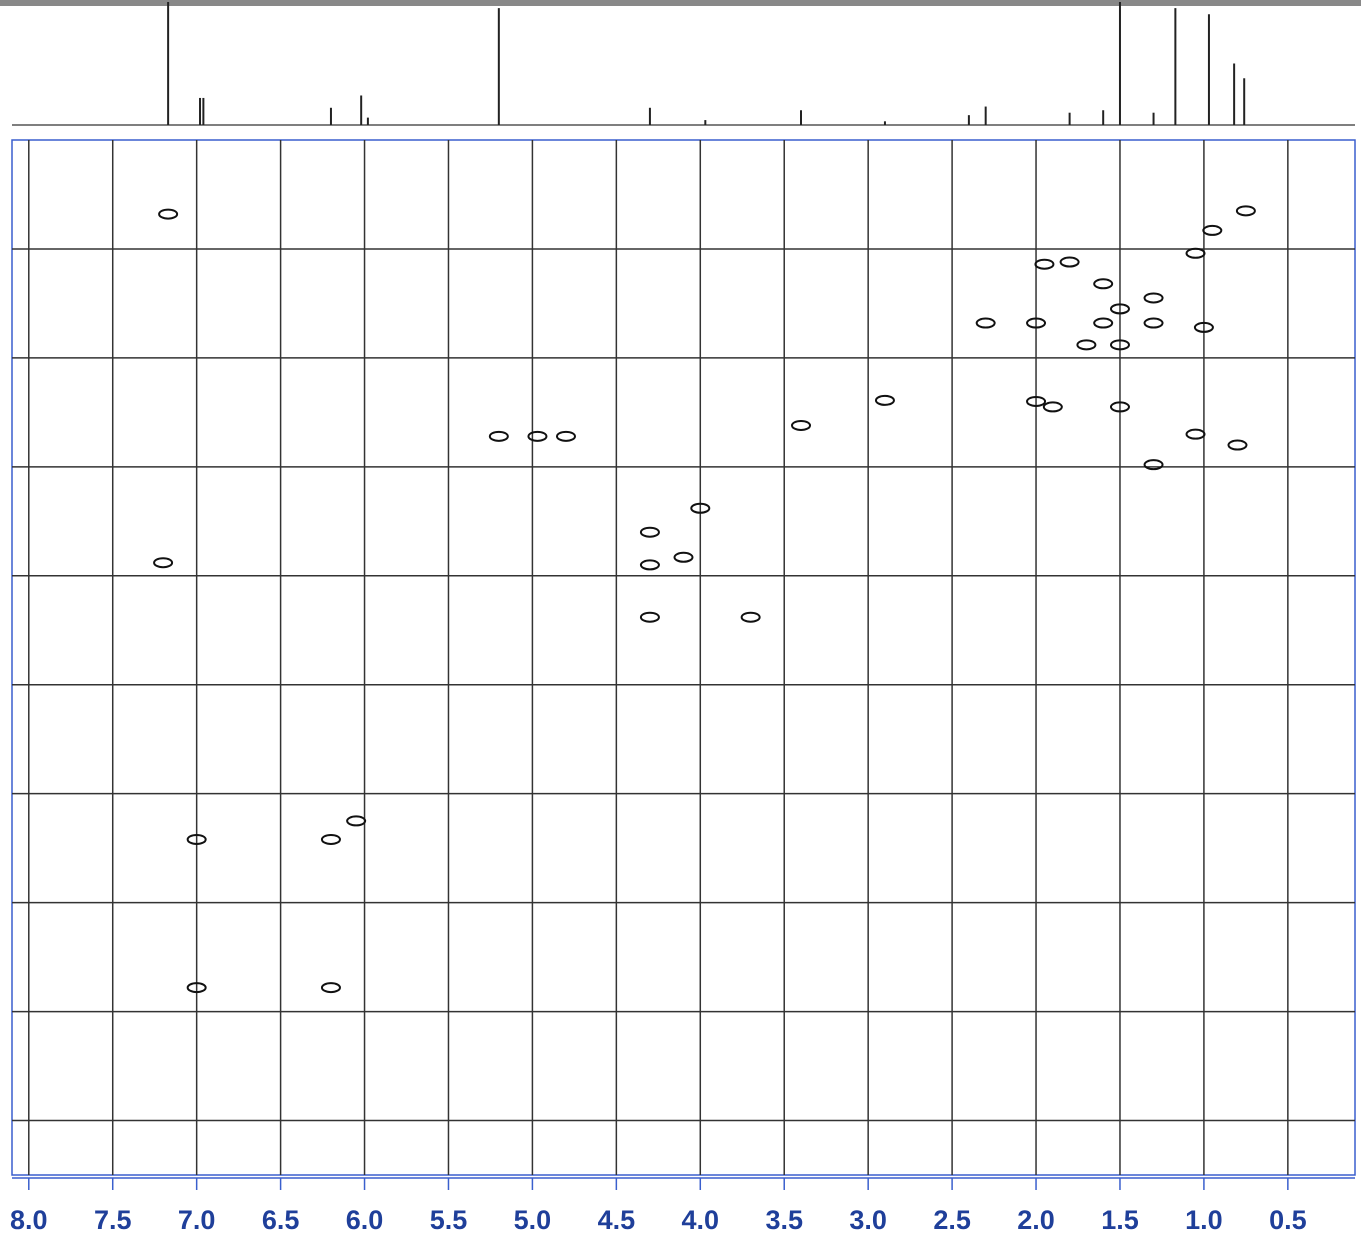  What do you see at coordinates (1036, 1220) in the screenshot?
I see `x-tick-label: 2.0` at bounding box center [1036, 1220].